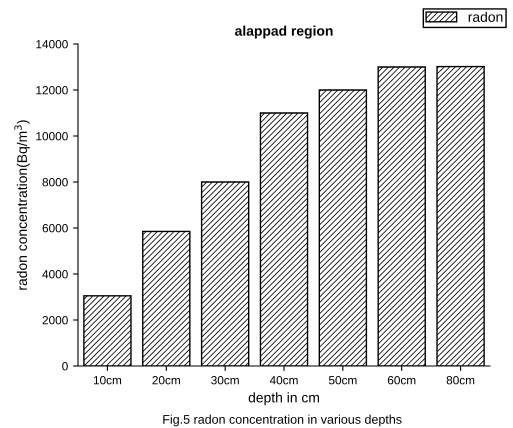 Image resolution: width=513 pixels, height=428 pixels. What do you see at coordinates (225, 380) in the screenshot?
I see `x-tick-label: 30cm` at bounding box center [225, 380].